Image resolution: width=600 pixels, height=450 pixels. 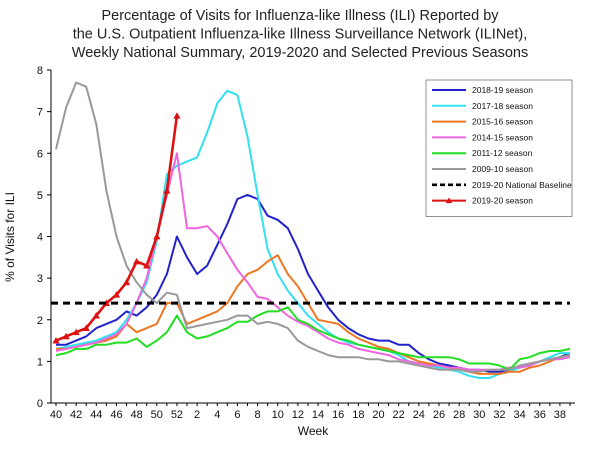 I want to click on legend-entry: 2015-16 season, so click(x=482, y=122).